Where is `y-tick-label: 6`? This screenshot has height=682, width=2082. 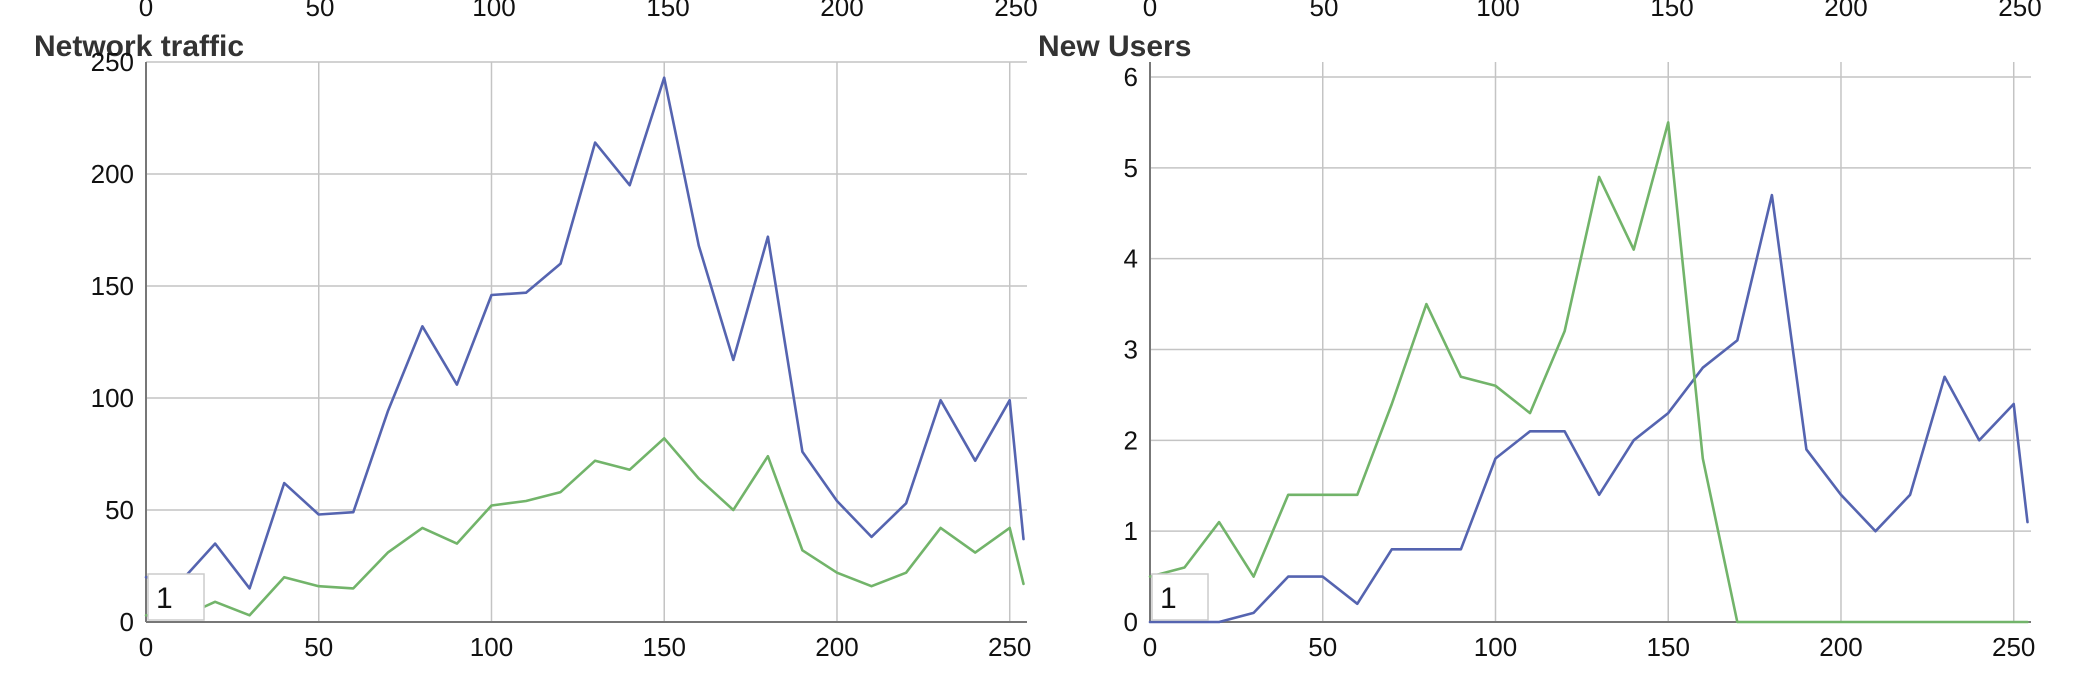 y-tick-label: 6 is located at coordinates (1131, 77).